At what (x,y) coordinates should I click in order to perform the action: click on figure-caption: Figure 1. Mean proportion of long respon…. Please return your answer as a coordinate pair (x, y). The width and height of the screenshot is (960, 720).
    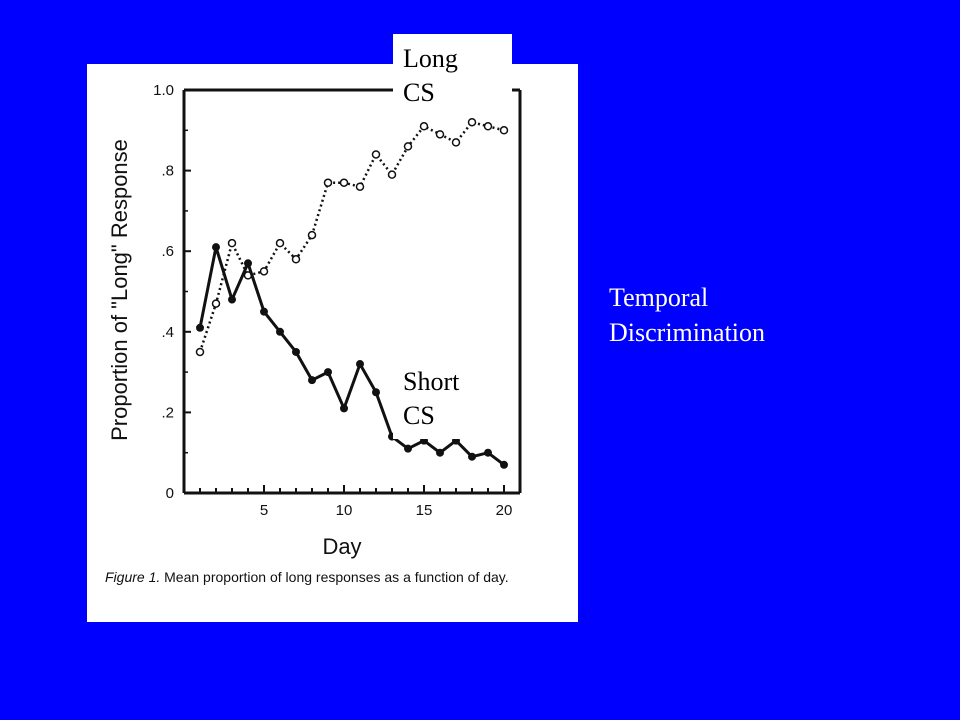
    Looking at the image, I should click on (325, 577).